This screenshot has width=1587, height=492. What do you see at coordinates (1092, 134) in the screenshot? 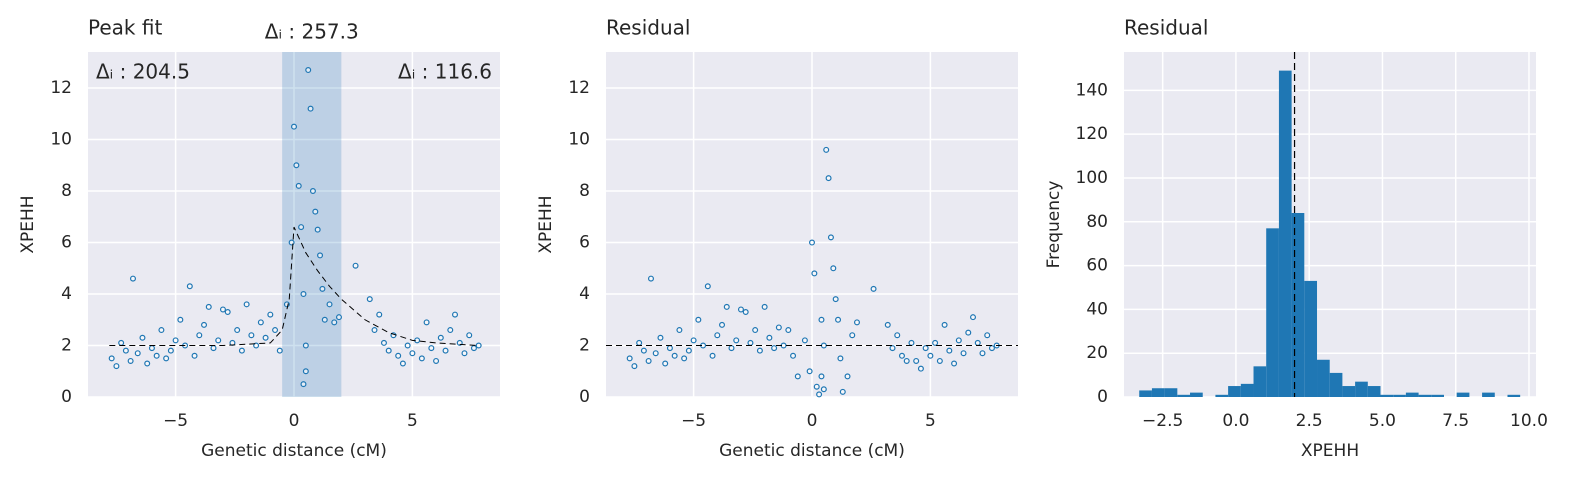
I see `y-tick-label: 120` at bounding box center [1092, 134].